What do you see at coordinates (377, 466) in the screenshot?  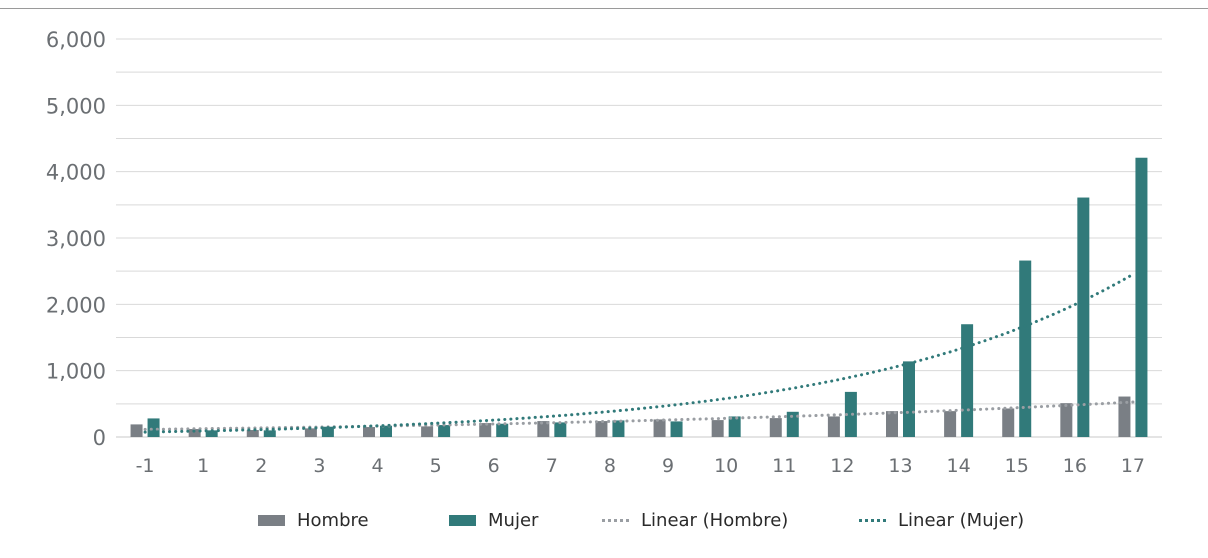 I see `x-tick-label: 4` at bounding box center [377, 466].